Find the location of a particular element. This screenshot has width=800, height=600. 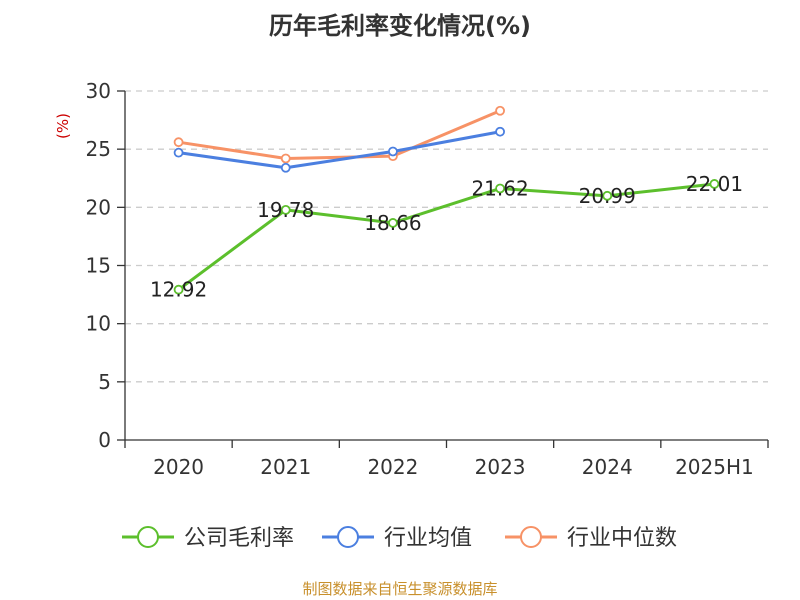

y-tick-label: 0 is located at coordinates (104, 440).